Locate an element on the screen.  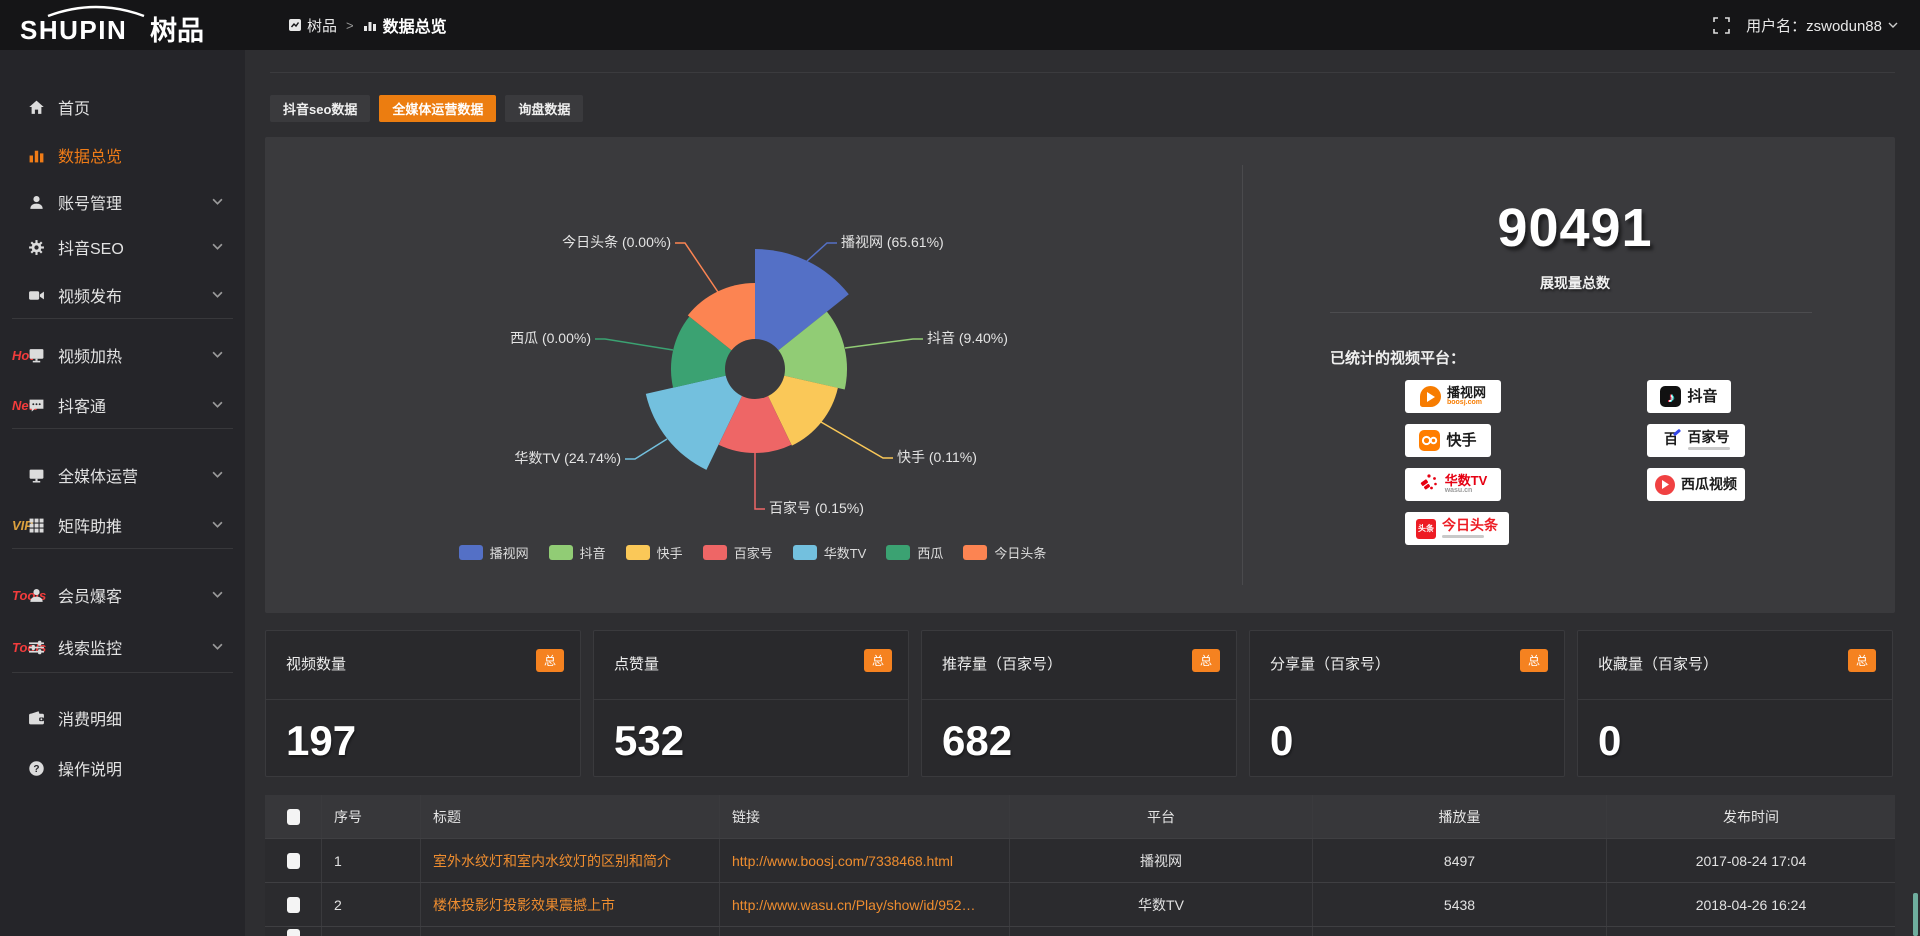
logo-arc is located at coordinates (96, 11).